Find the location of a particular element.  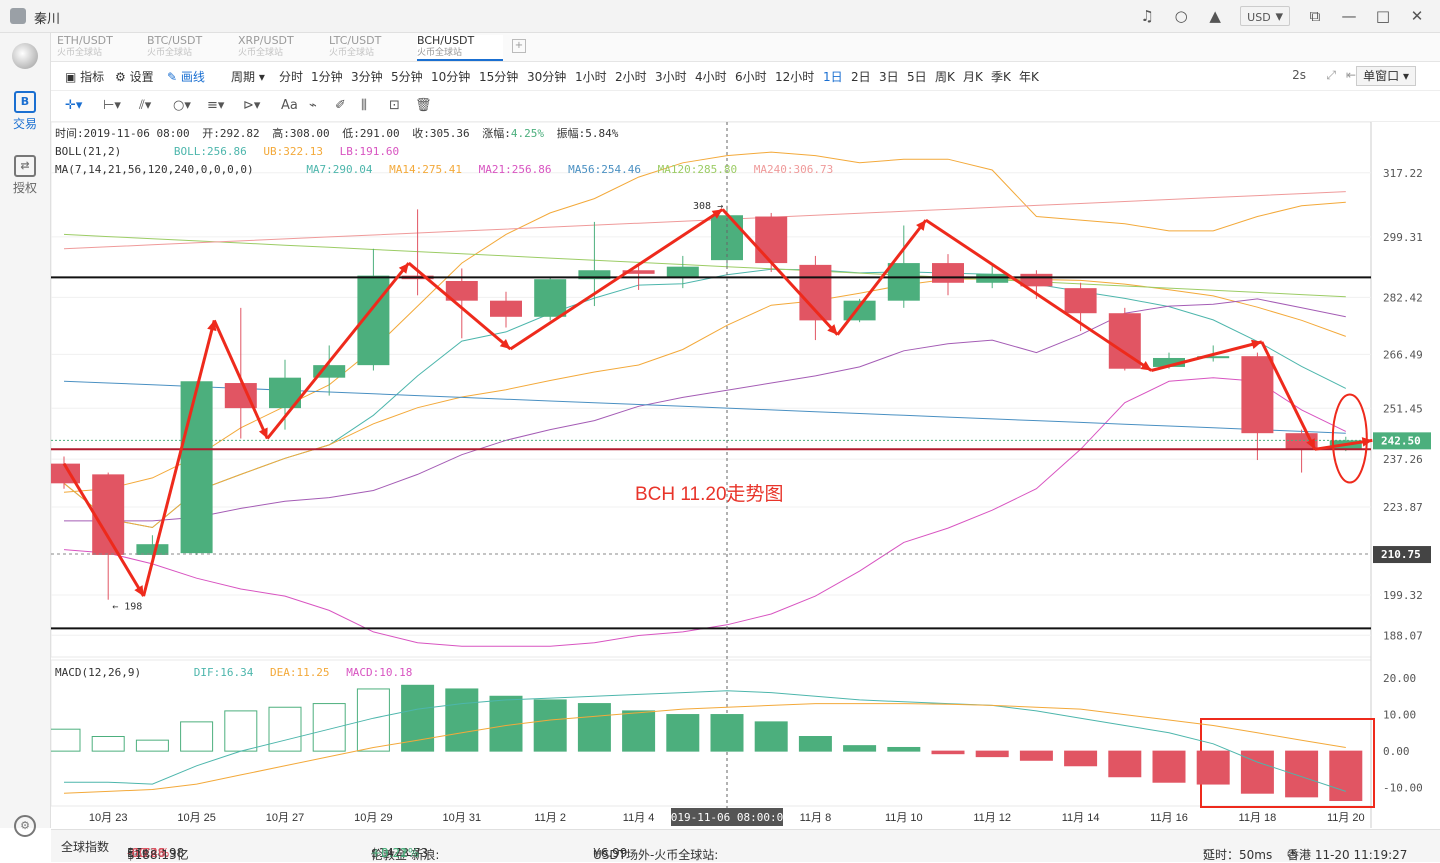

btc-vol: $188.13亿 is located at coordinates (158, 855).